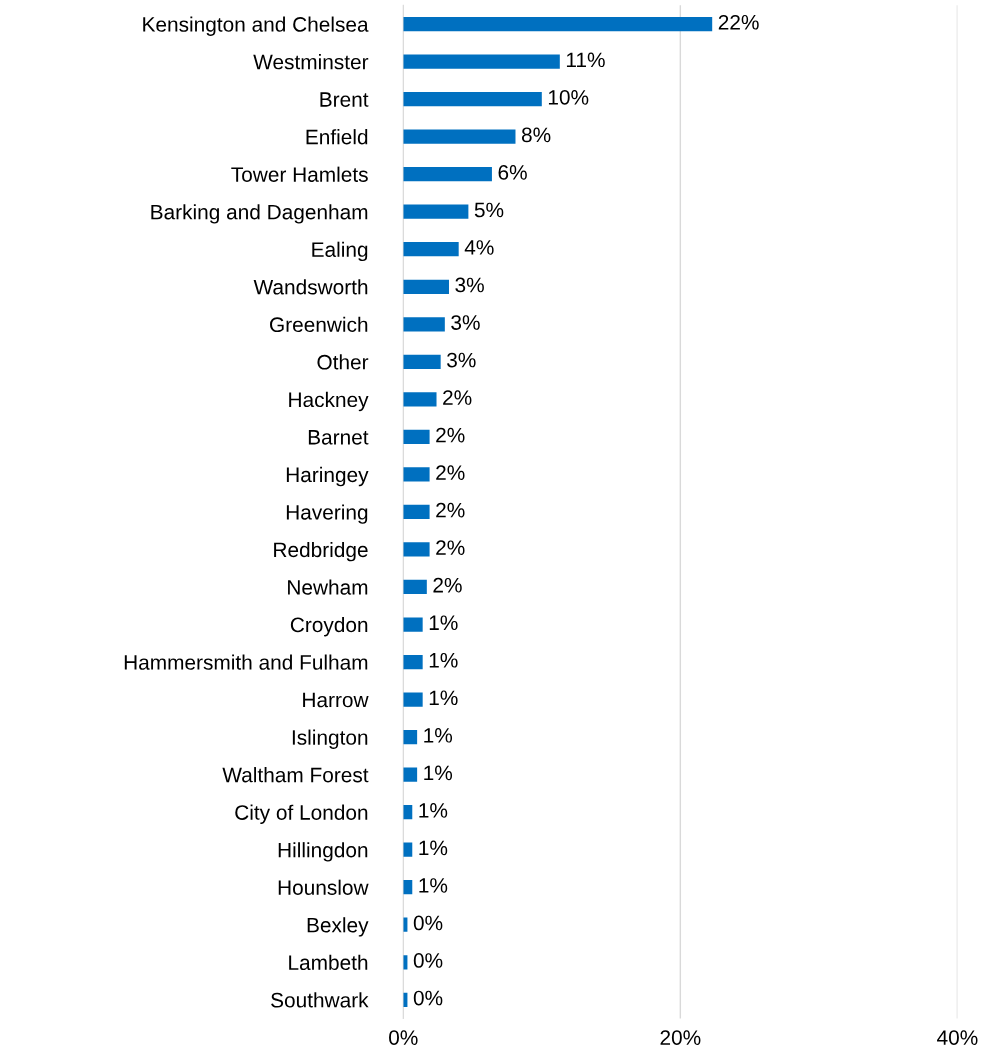 The image size is (986, 1061). I want to click on y-tick-label: Greenwich, so click(319, 324).